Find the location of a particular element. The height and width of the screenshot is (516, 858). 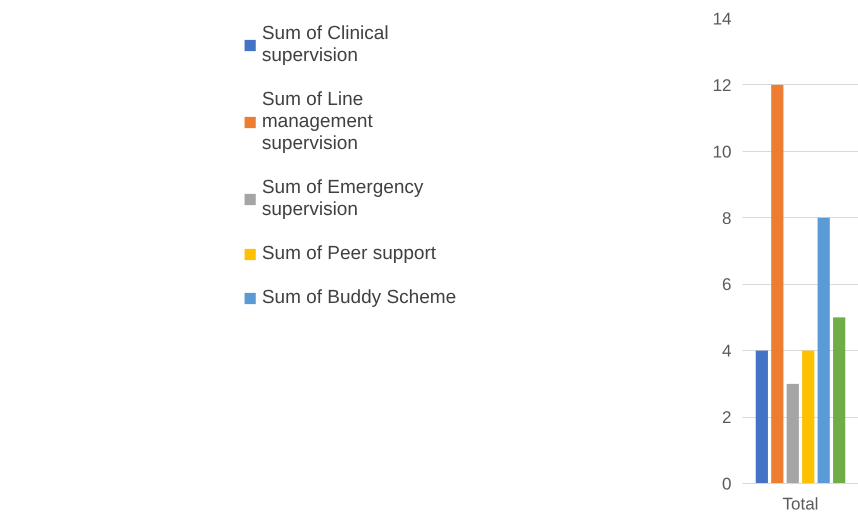

legend-label: Sum of Peer support is located at coordinates (349, 254).